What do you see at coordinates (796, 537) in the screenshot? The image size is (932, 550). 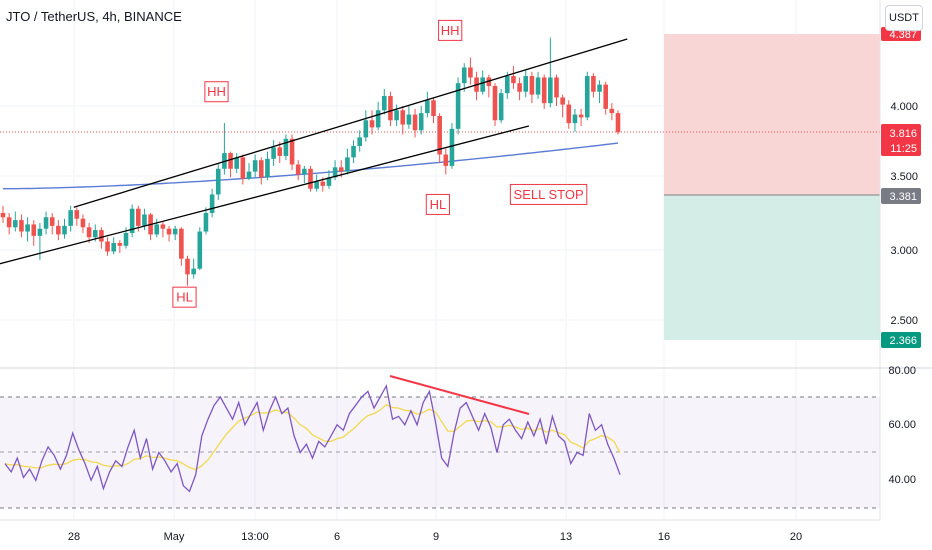 I see `x-tick-label: 20` at bounding box center [796, 537].